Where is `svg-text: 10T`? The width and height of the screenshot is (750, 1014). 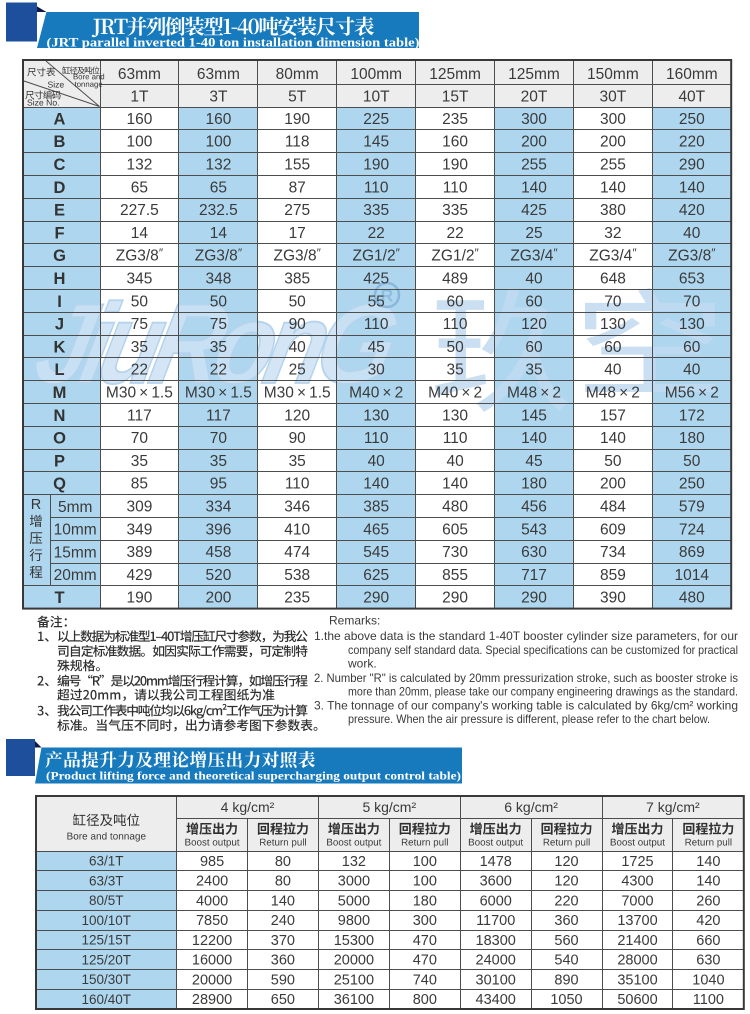
svg-text: 10T is located at coordinates (376, 97).